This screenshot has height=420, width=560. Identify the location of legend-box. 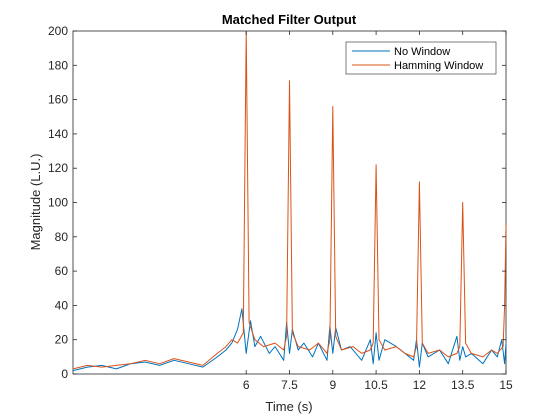
(421, 58).